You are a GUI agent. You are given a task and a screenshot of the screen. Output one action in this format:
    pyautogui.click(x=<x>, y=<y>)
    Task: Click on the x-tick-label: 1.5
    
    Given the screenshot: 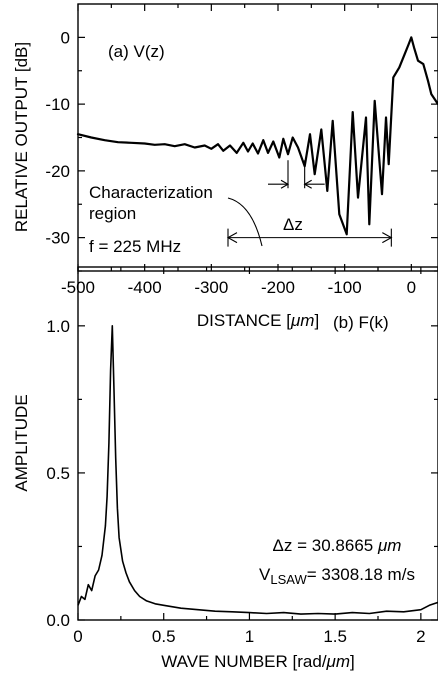 What is the action you would take?
    pyautogui.click(x=335, y=636)
    